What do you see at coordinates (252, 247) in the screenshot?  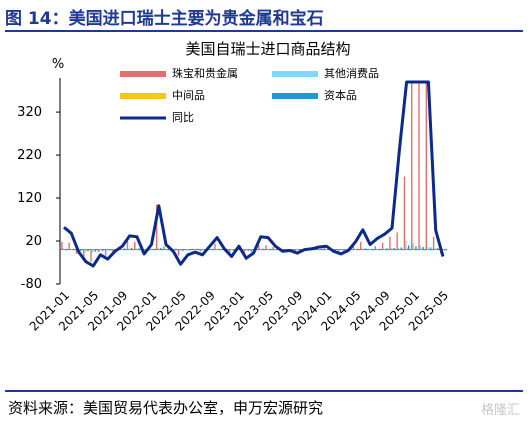 I see `bar-series` at bounding box center [252, 247].